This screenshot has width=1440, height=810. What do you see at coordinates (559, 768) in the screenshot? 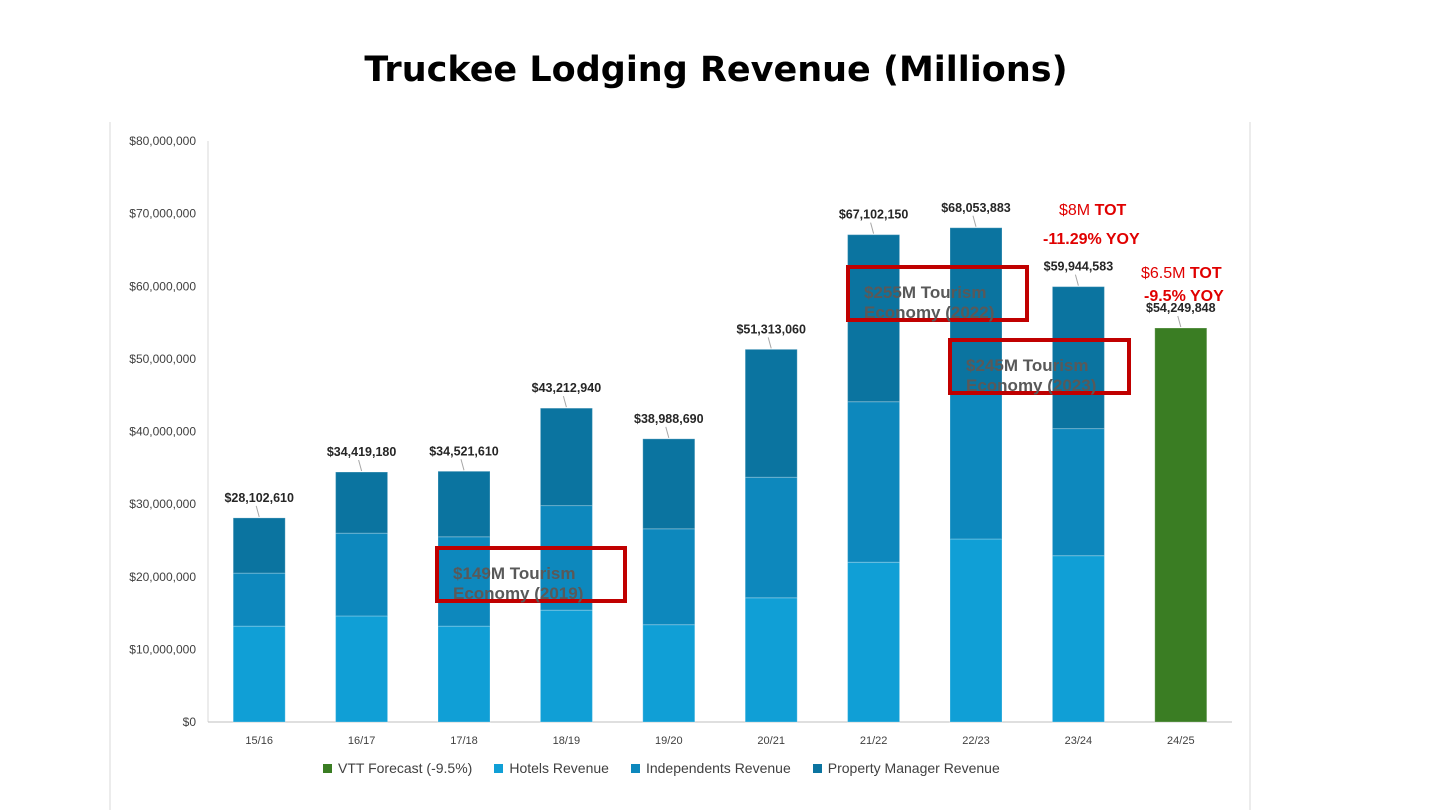
I see `legend-label: Hotels Revenue` at bounding box center [559, 768].